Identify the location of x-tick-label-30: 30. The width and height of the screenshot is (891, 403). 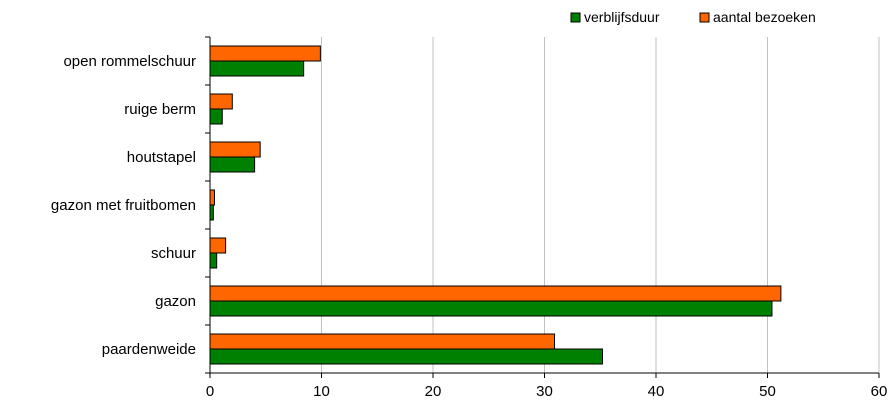
(544, 391).